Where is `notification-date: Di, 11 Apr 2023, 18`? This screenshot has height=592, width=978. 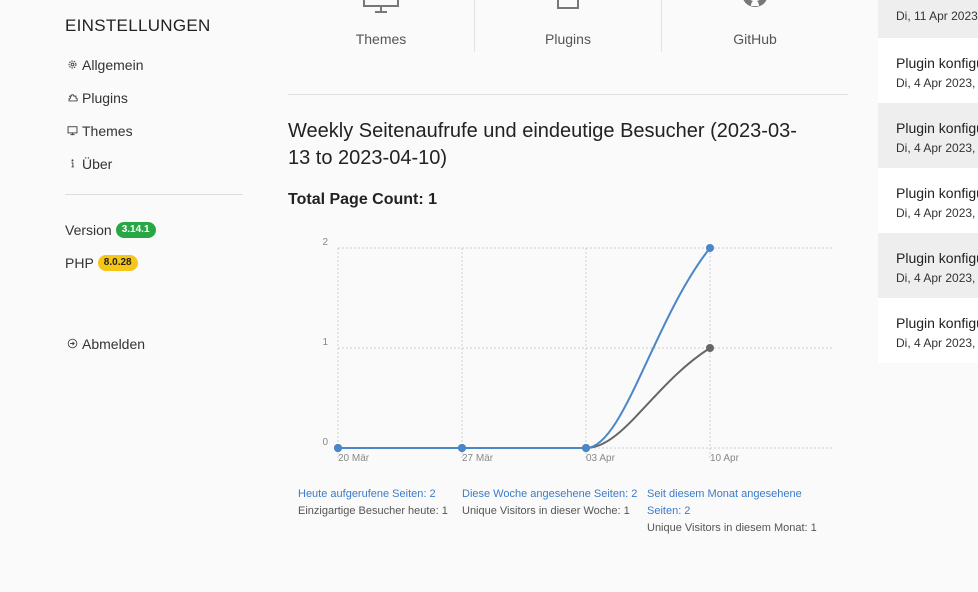 notification-date: Di, 11 Apr 2023, 18 is located at coordinates (937, 16).